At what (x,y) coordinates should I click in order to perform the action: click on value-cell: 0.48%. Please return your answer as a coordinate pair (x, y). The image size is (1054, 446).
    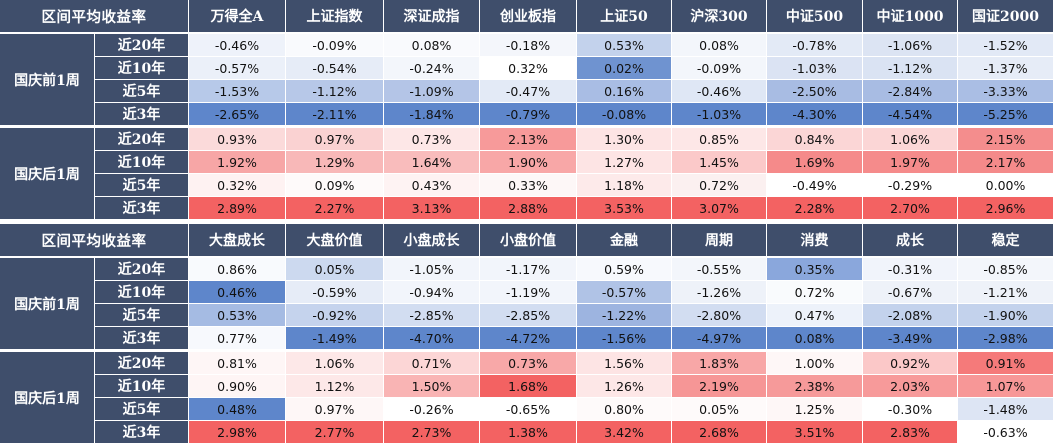
    Looking at the image, I should click on (237, 409).